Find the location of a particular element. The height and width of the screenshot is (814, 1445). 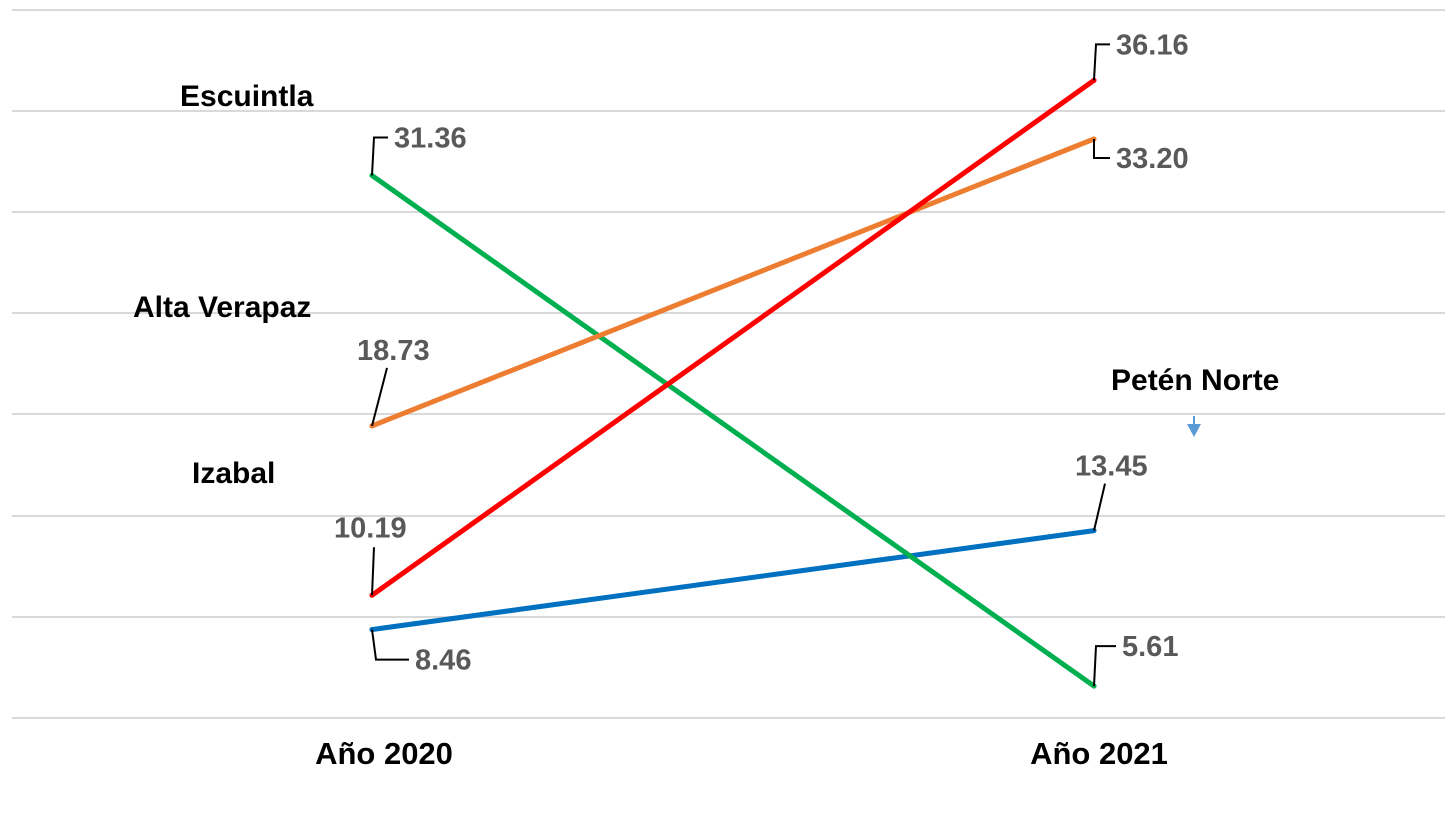

marker is located at coordinates (1194, 426).